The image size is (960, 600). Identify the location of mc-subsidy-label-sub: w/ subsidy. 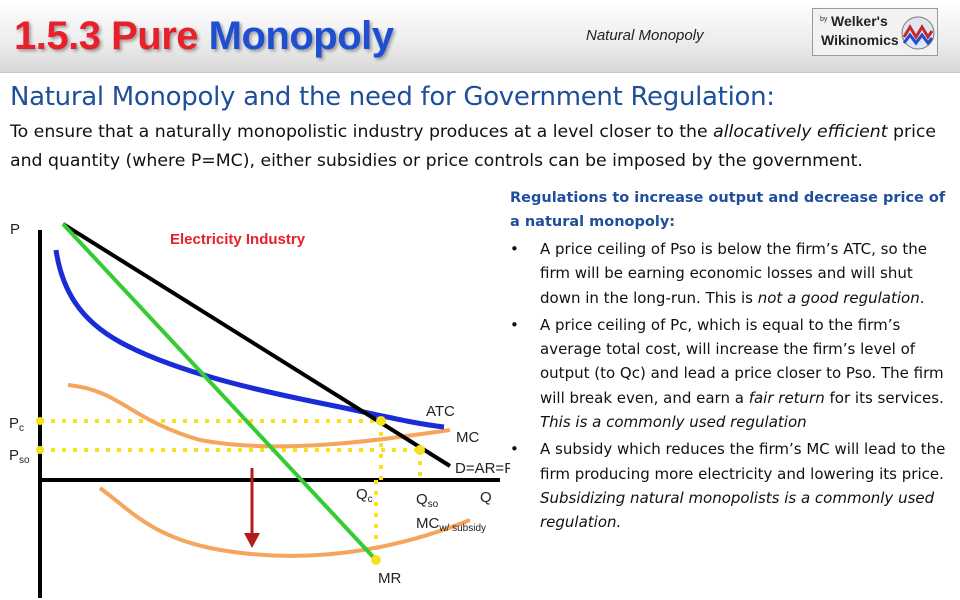
(462, 528).